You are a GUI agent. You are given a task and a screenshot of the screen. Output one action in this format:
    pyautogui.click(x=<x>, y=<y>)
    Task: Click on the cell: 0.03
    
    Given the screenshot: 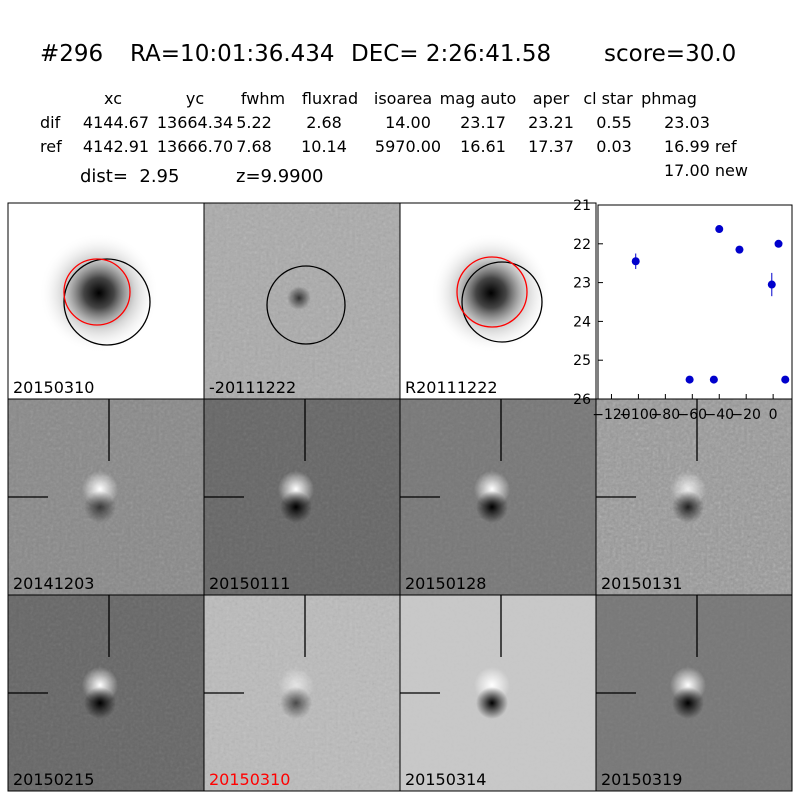 What is the action you would take?
    pyautogui.click(x=614, y=146)
    